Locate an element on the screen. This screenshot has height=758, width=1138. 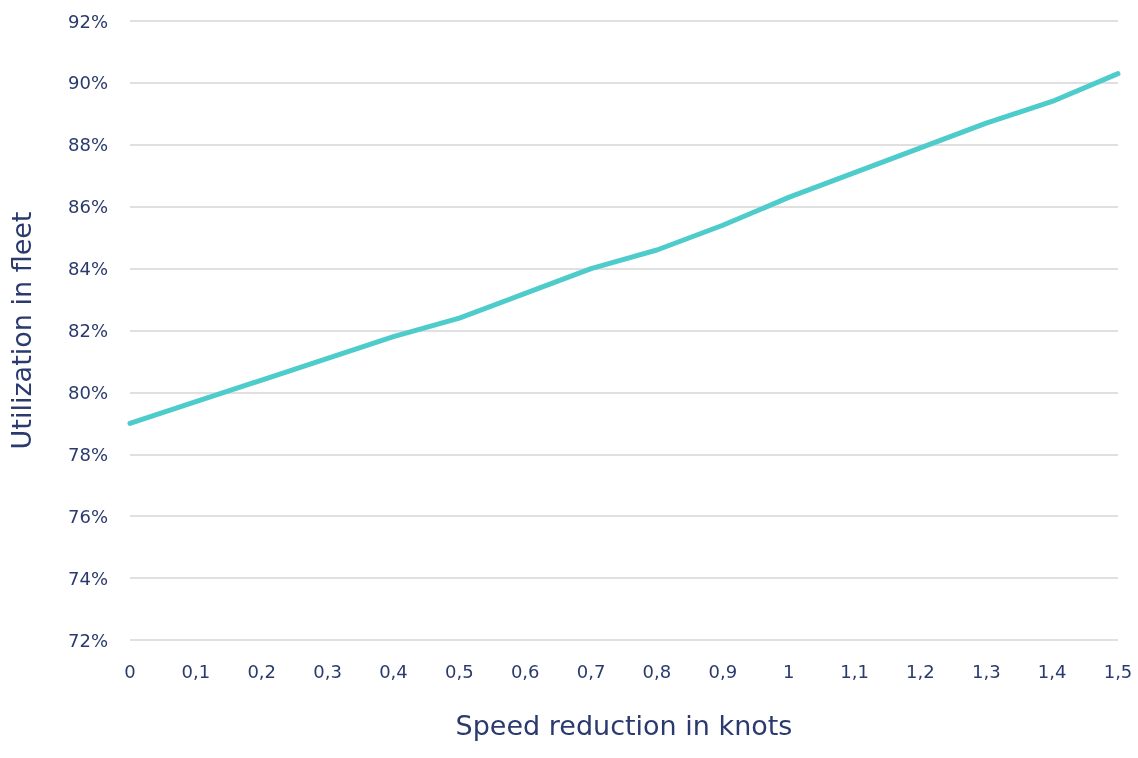
x-tick-label: 0,3 is located at coordinates (327, 671).